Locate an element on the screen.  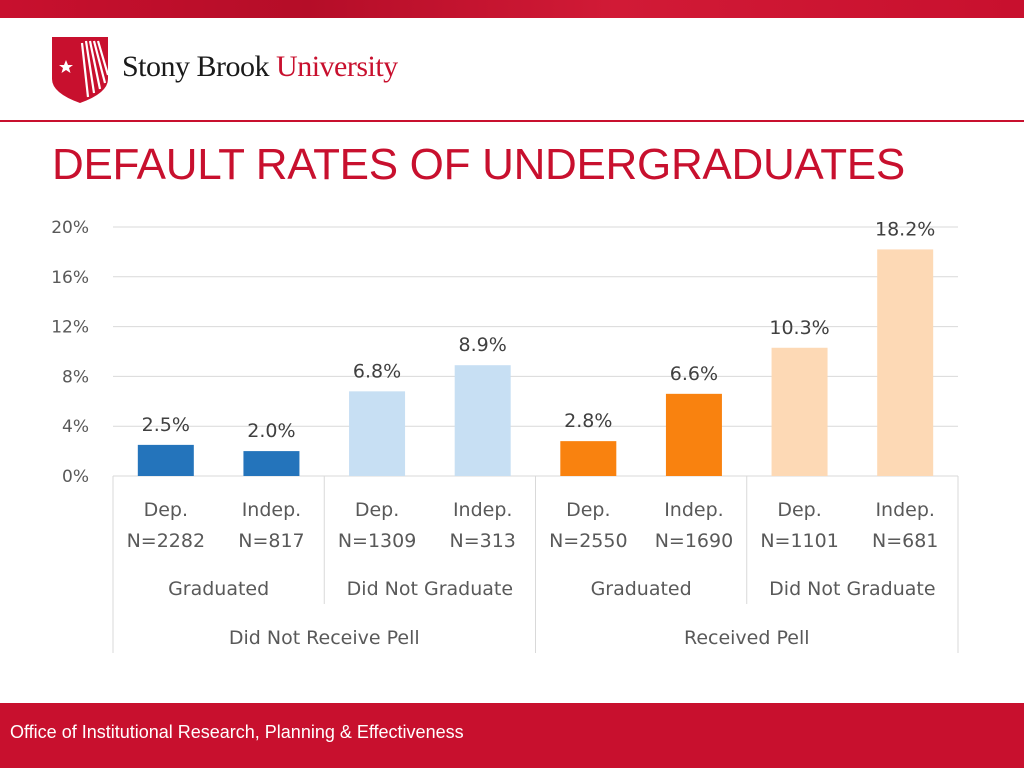
y-tick-label: 4% is located at coordinates (75, 427).